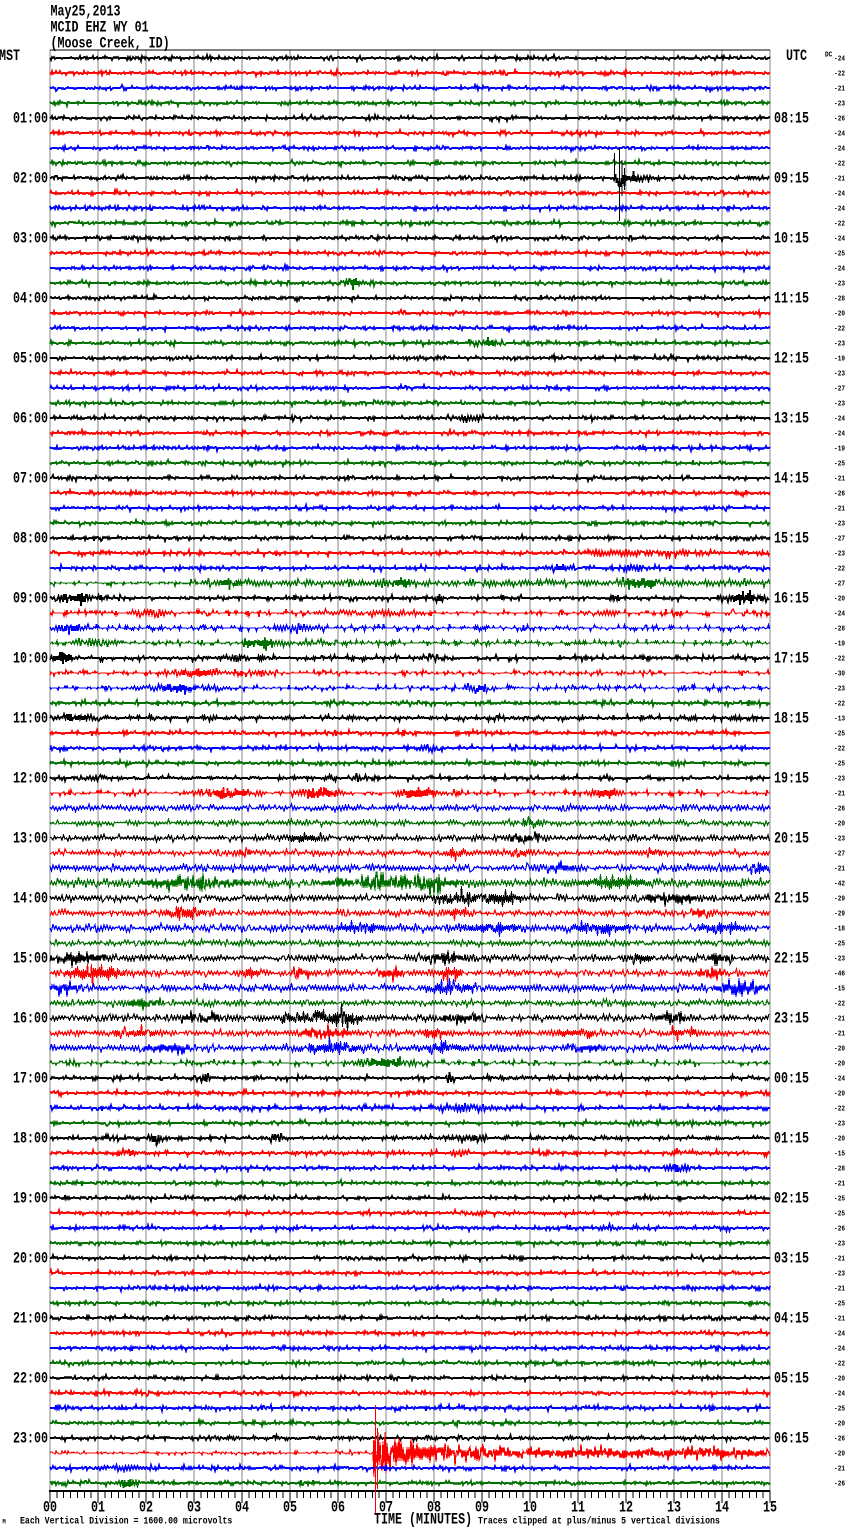 The width and height of the screenshot is (850, 1534). What do you see at coordinates (791, 299) in the screenshot?
I see `svg-text: 11:15` at bounding box center [791, 299].